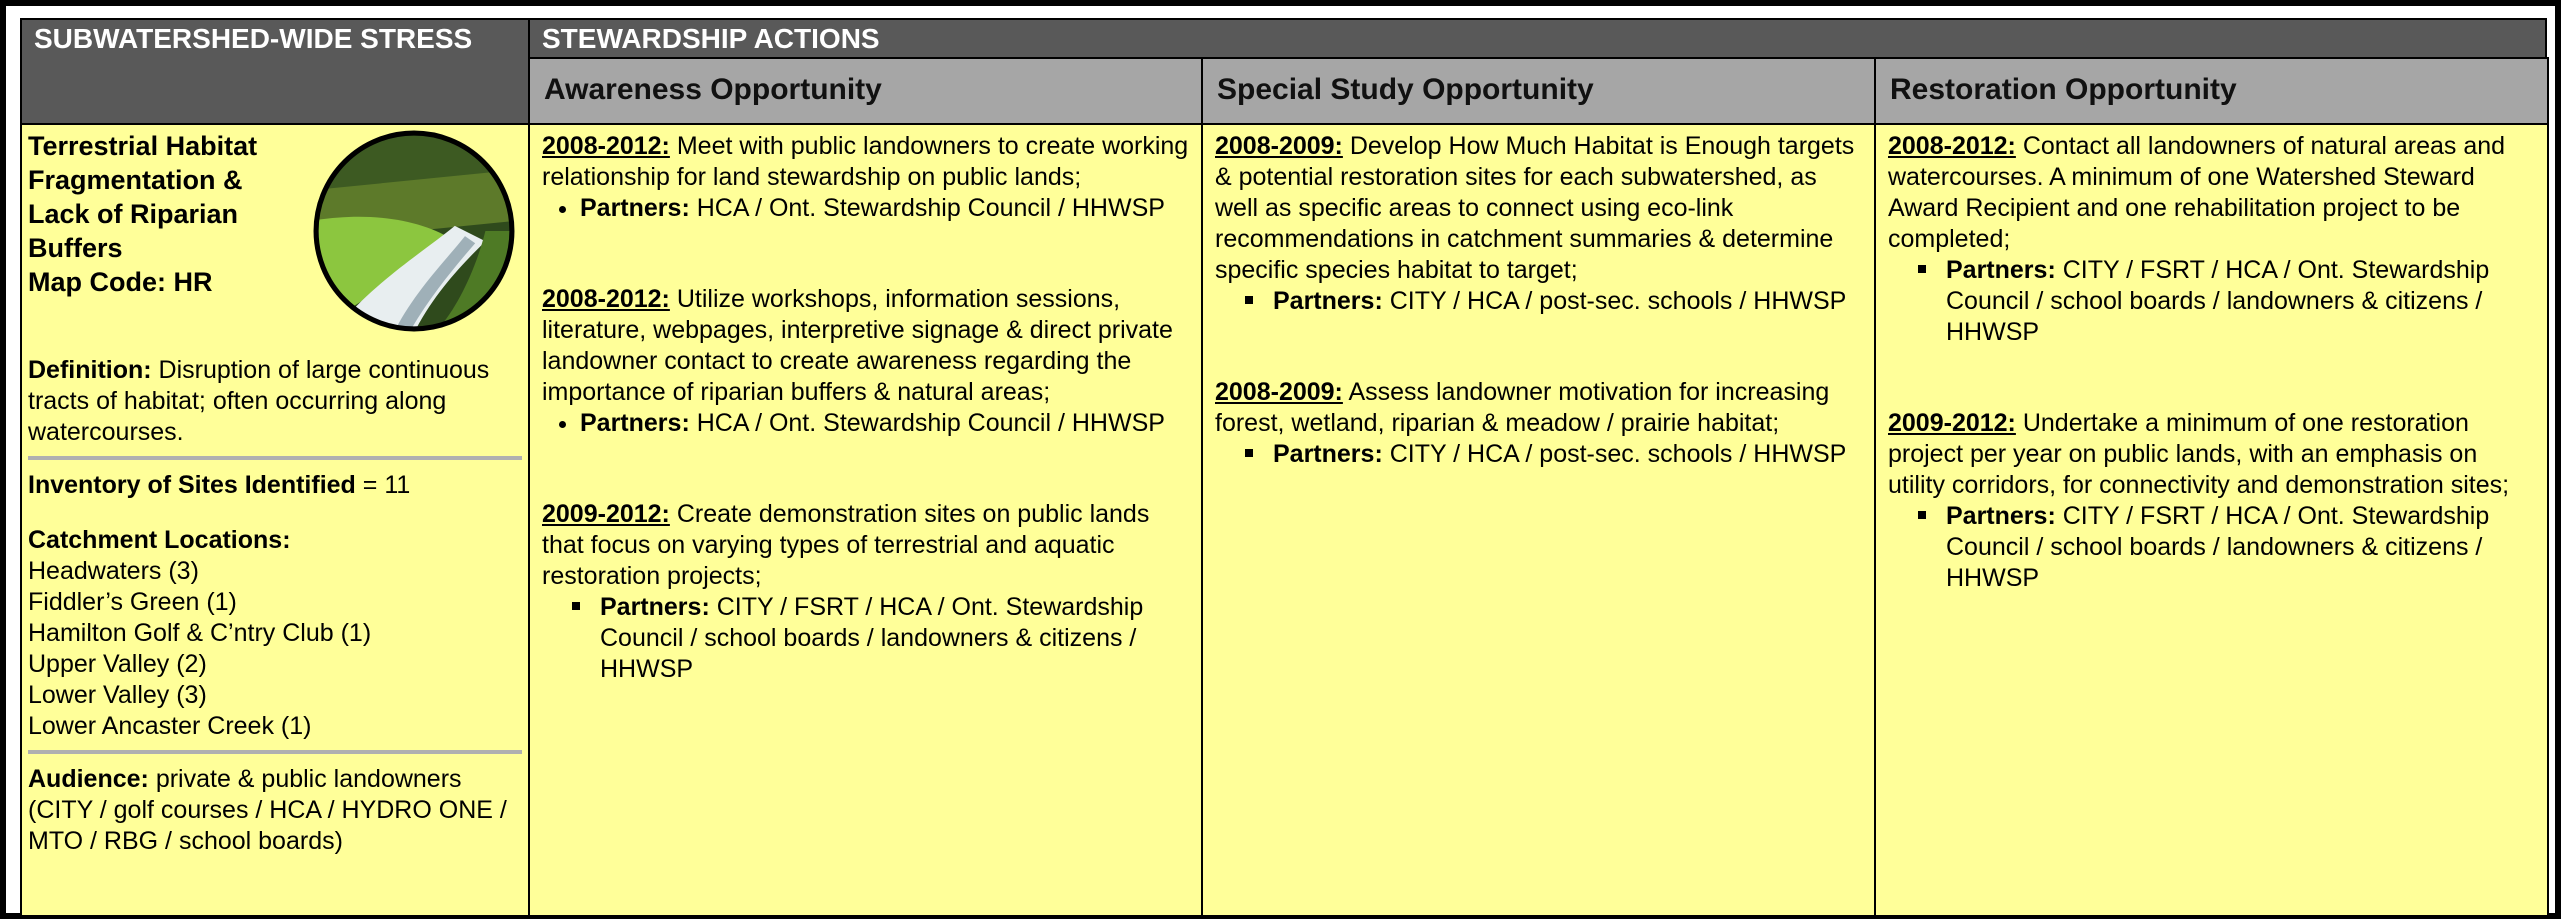  Describe the element at coordinates (1537, 38) in the screenshot. I see `actions-header: STEWARDSHIP ACTIONS` at that location.